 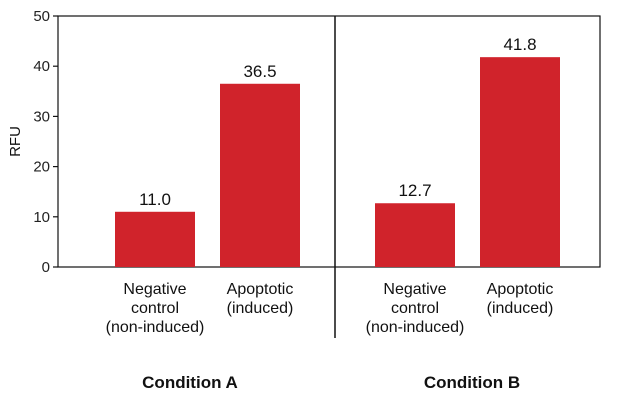 What do you see at coordinates (41, 116) in the screenshot?
I see `y-tick-label: 30` at bounding box center [41, 116].